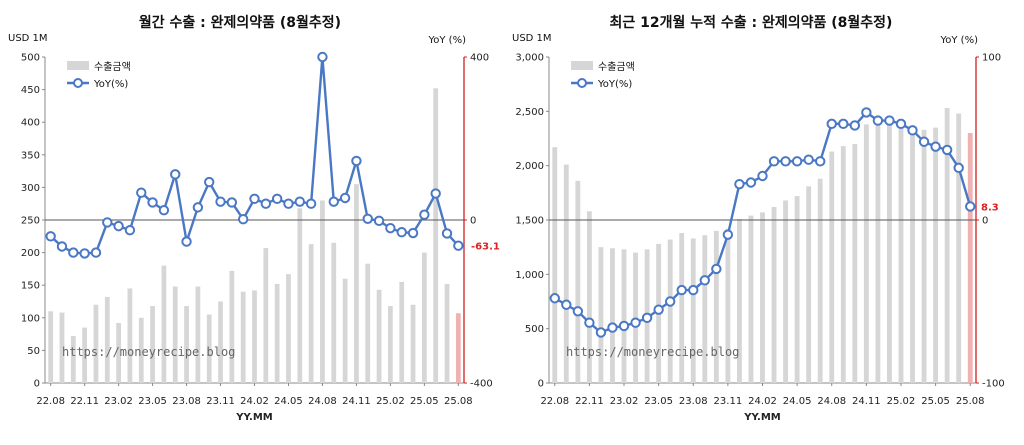 The width and height of the screenshot is (1024, 445). Describe the element at coordinates (424, 401) in the screenshot. I see `x-tick-label: 25.05` at that location.